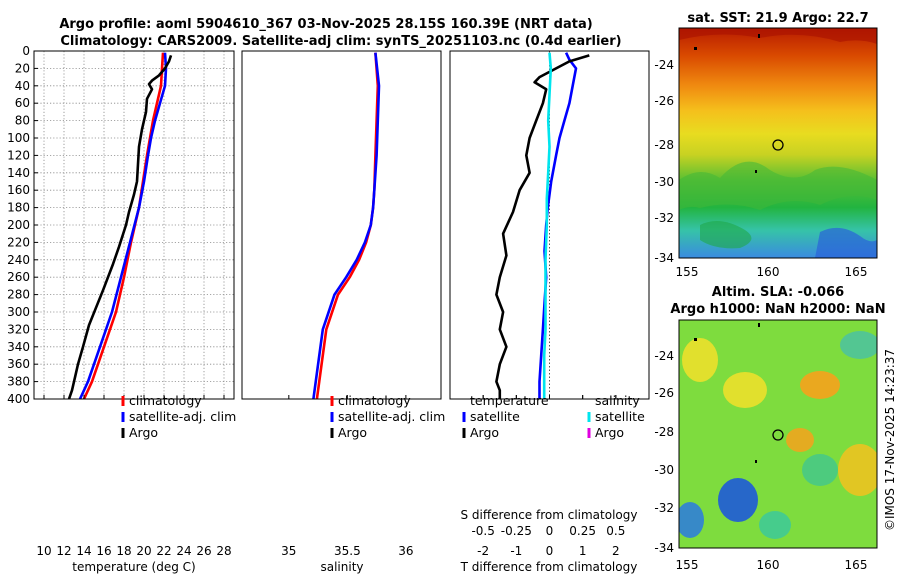  Describe the element at coordinates (143, 551) in the screenshot. I see `x-tick-label: 20` at that location.